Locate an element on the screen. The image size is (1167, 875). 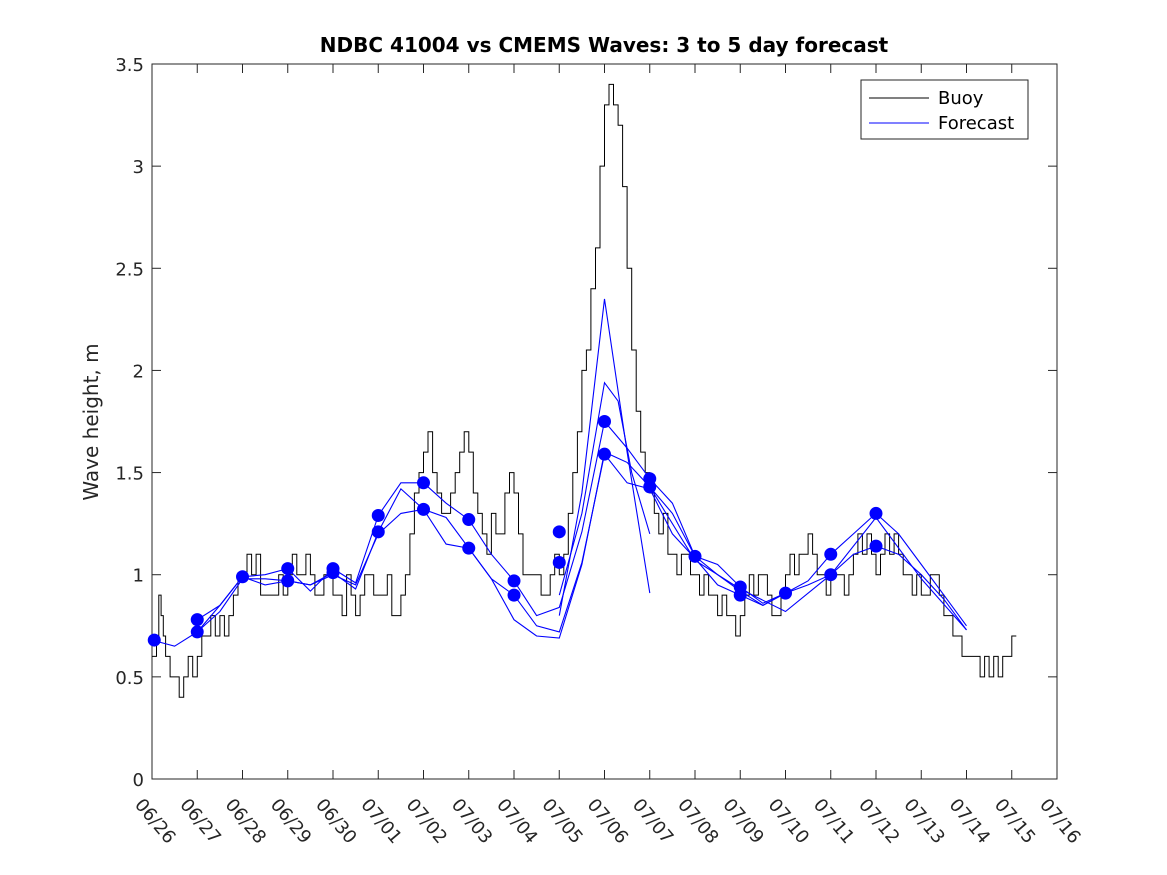
x-tick-label: 07/05 is located at coordinates (561, 821).